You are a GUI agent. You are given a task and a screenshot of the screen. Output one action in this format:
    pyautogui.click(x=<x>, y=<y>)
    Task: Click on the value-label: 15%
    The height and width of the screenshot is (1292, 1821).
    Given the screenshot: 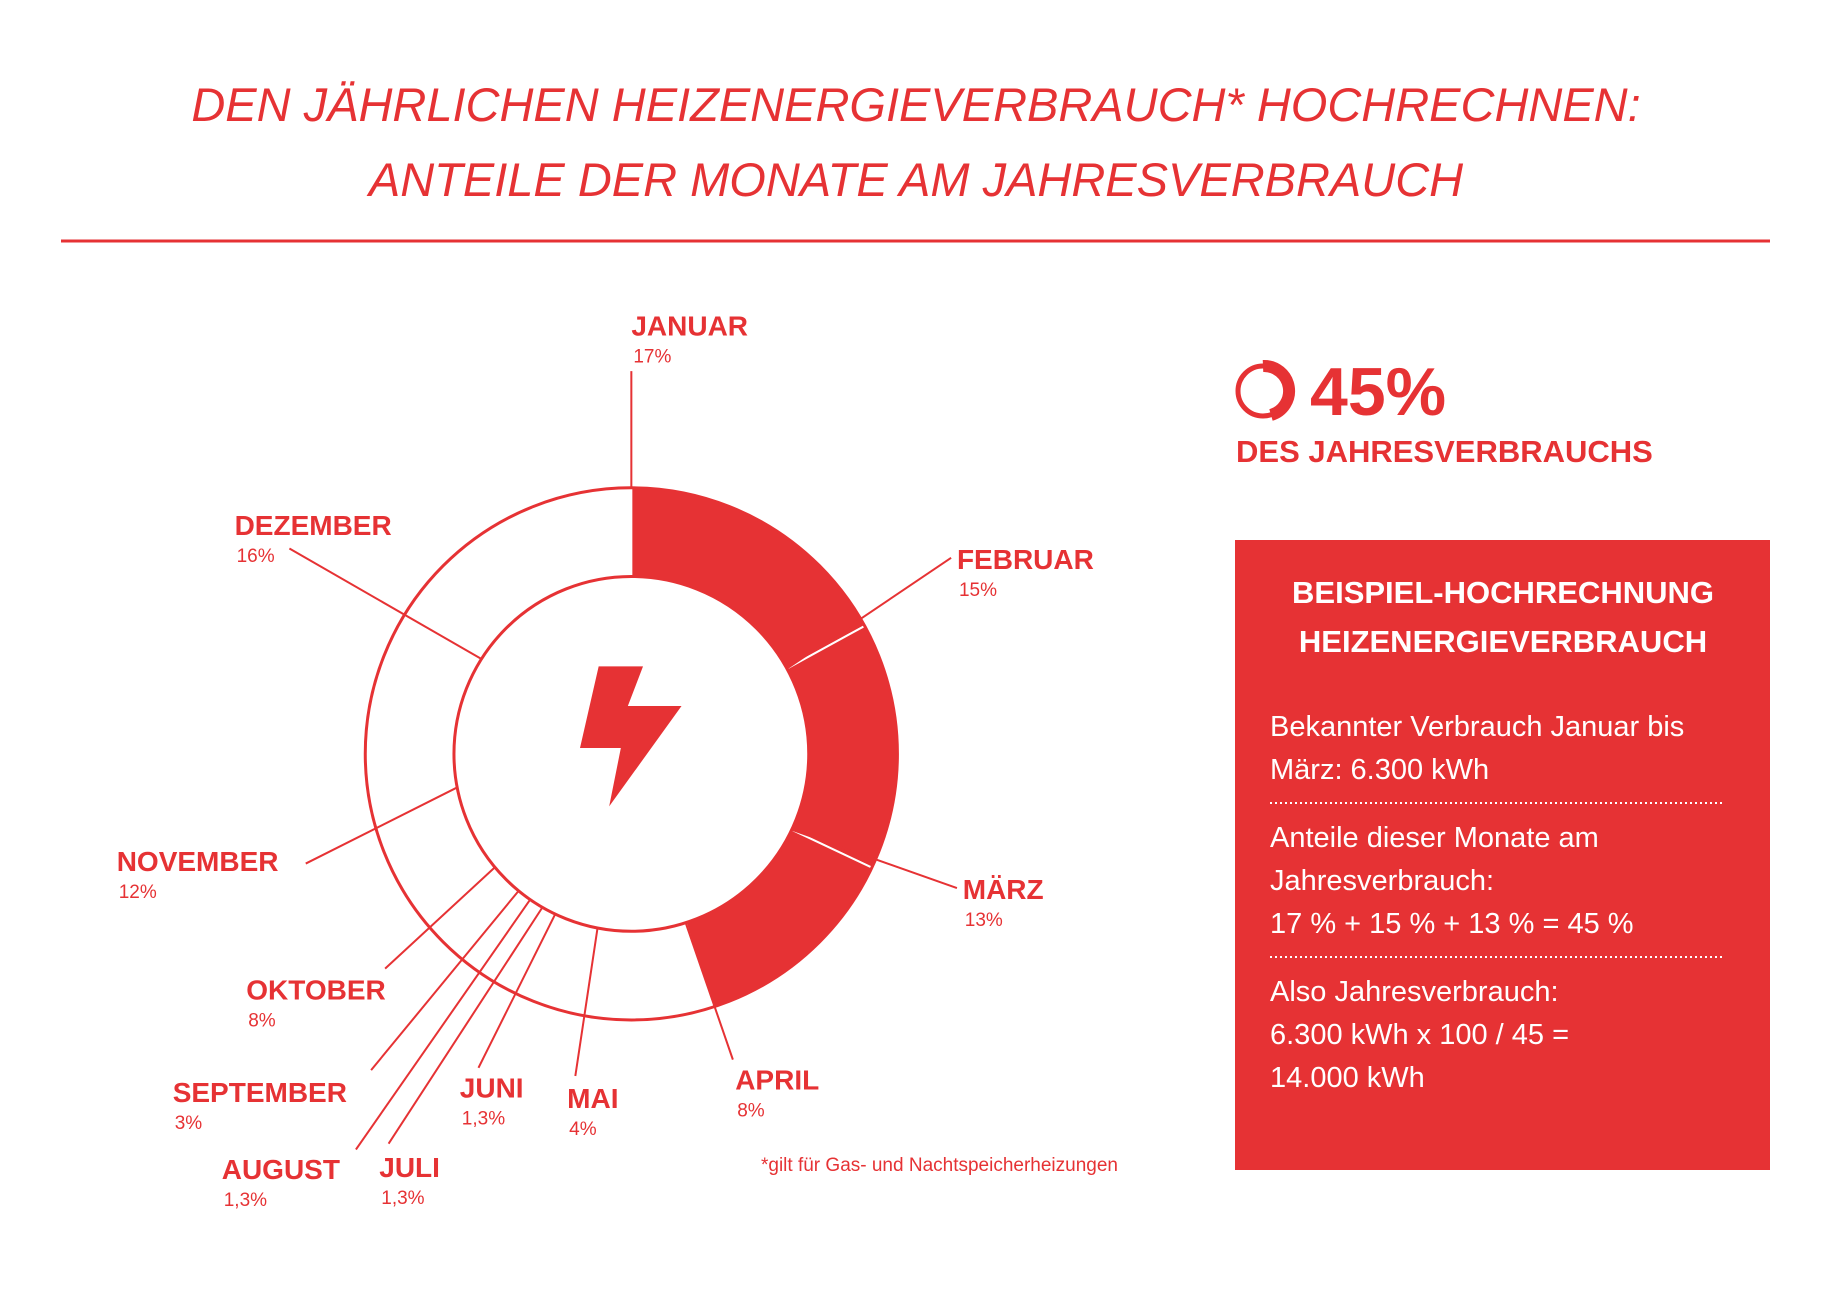 What is the action you would take?
    pyautogui.click(x=978, y=590)
    